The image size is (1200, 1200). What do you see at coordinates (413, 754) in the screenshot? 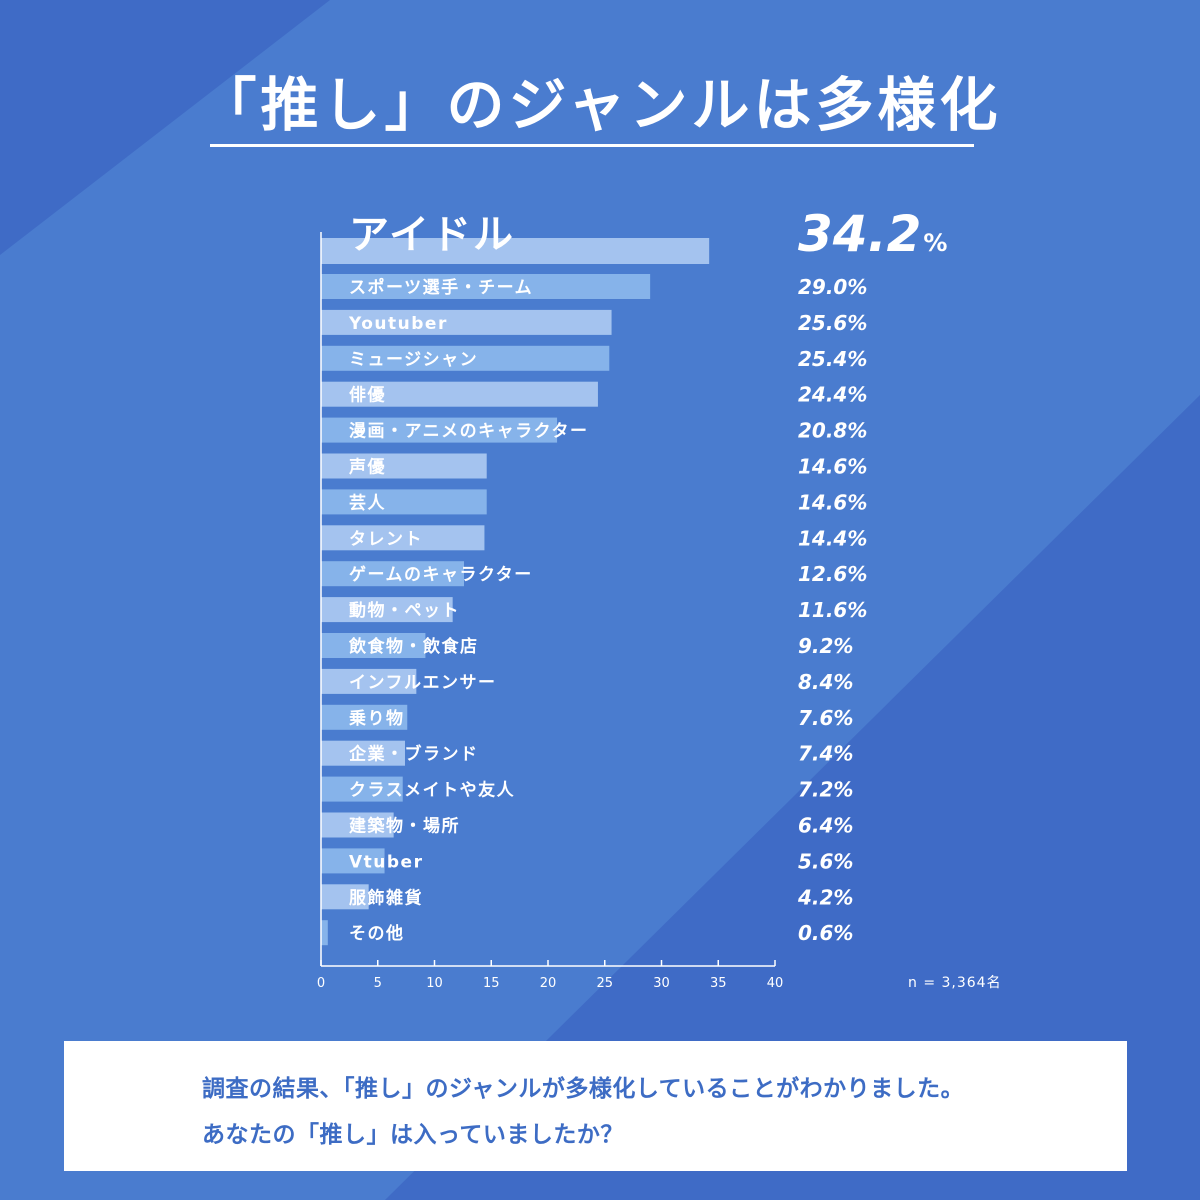
I see `category-label-15: 企業・ブランド` at bounding box center [413, 754].